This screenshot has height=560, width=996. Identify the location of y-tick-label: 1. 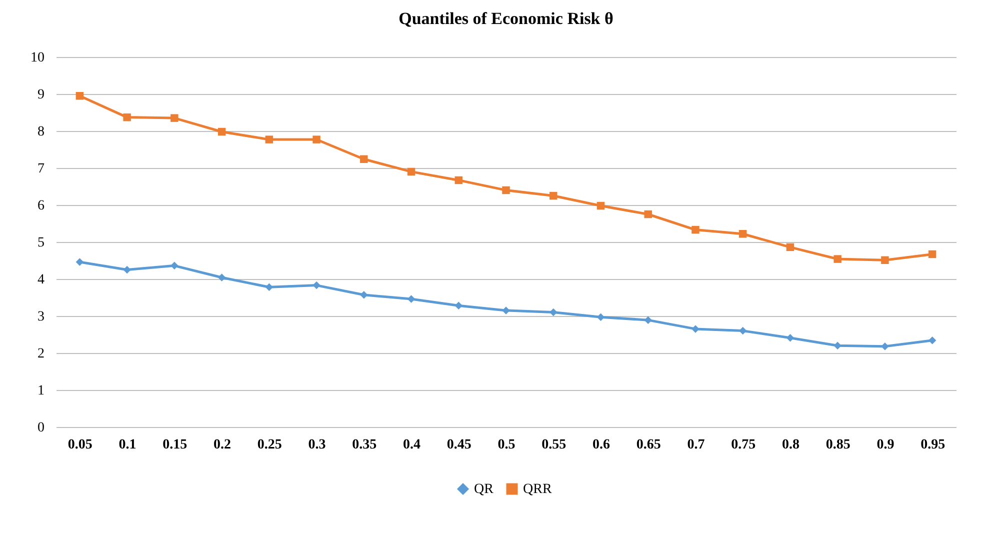
(41, 391).